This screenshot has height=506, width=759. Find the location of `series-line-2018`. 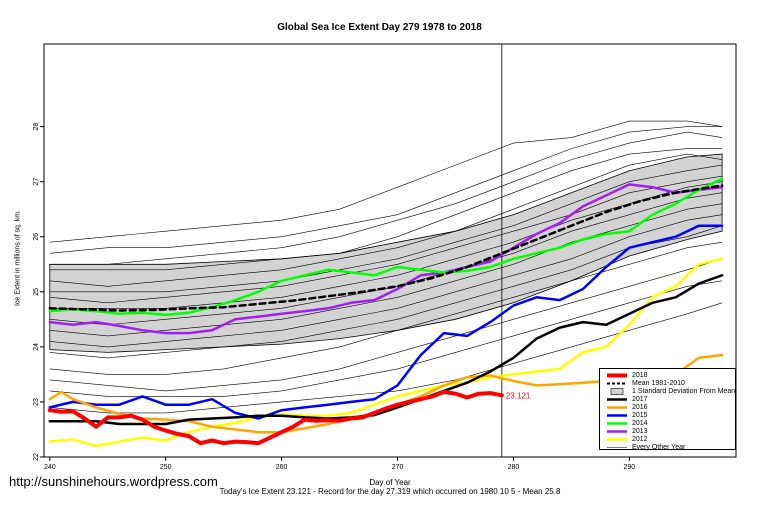

series-line-2018 is located at coordinates (275, 418).